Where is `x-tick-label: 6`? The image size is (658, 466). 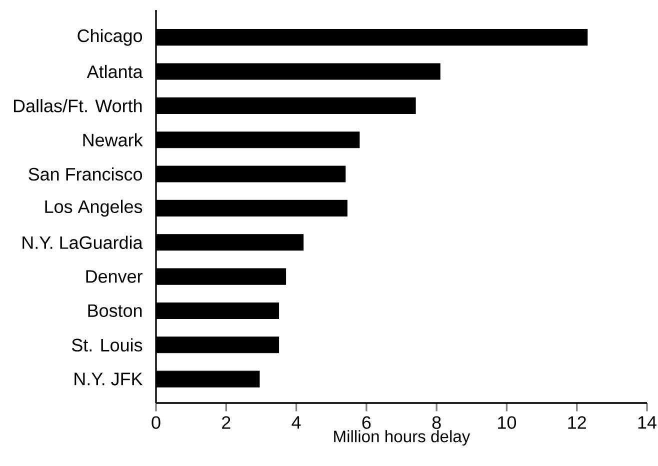 x-tick-label: 6 is located at coordinates (366, 422).